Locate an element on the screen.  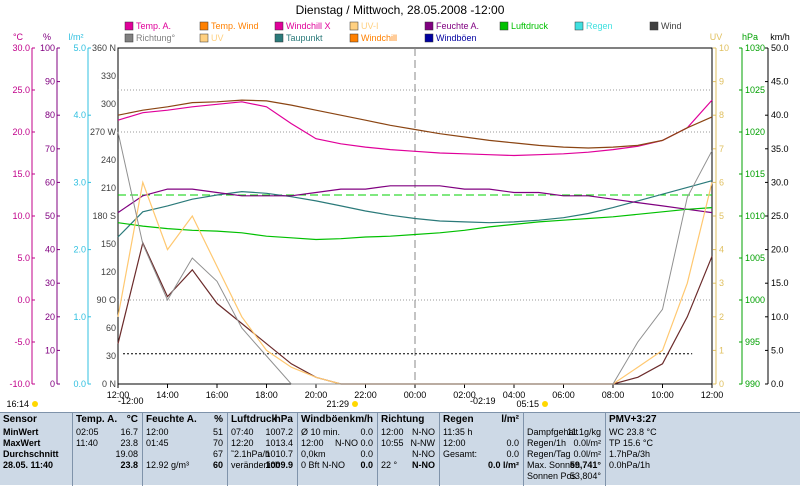
stats-row: MaxWert is located at coordinates (36, 443).